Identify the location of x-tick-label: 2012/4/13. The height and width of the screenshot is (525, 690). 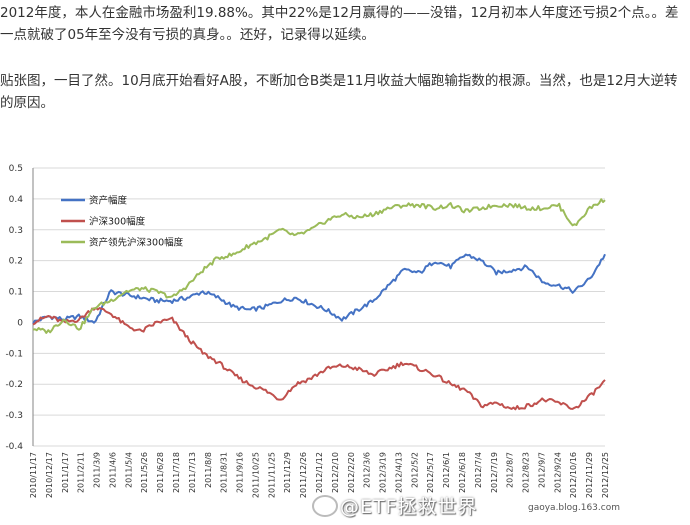
(398, 472).